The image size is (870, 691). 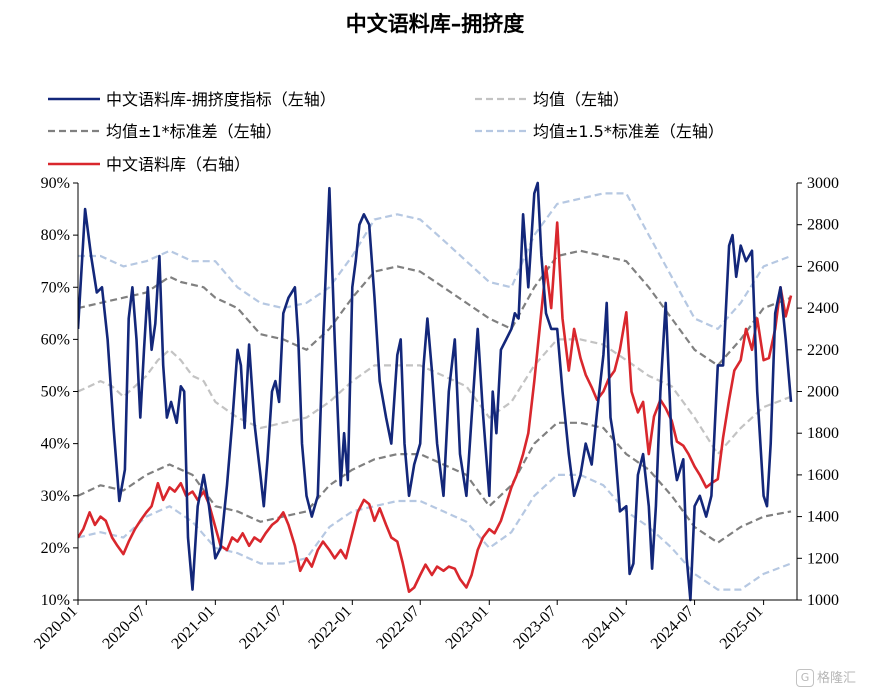 I want to click on y-right-tick-label: 1200, so click(x=823, y=558).